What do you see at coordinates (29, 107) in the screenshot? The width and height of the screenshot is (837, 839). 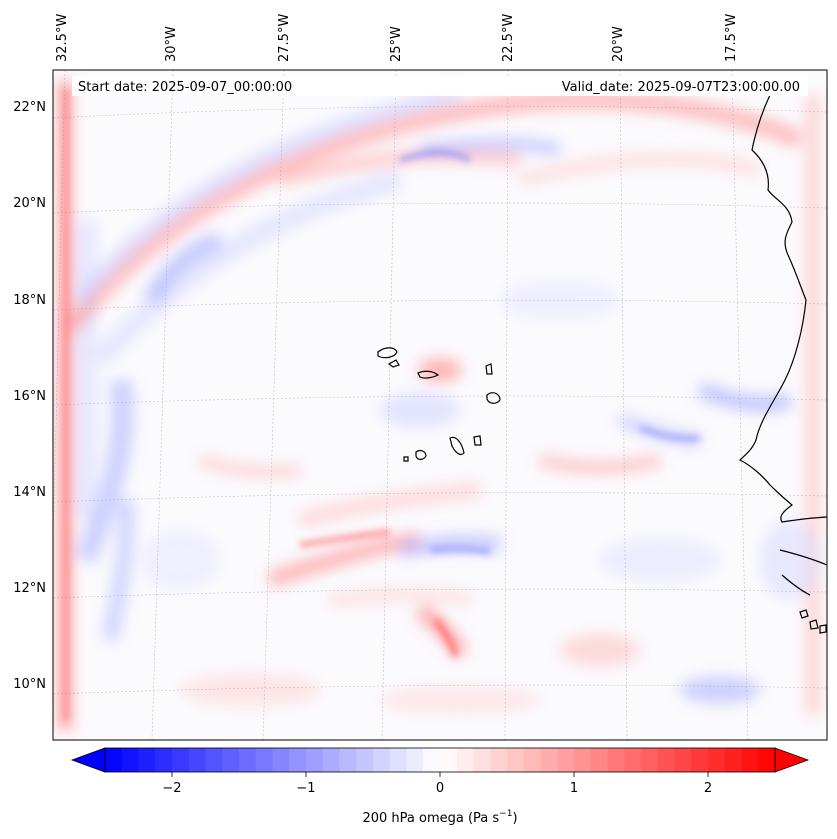 I see `lat-label-22n: 22°N` at bounding box center [29, 107].